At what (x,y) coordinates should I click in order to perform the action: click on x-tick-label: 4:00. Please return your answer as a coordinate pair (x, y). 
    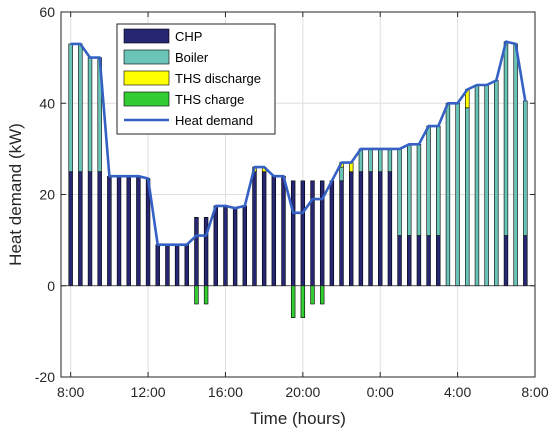
    Looking at the image, I should click on (457, 392).